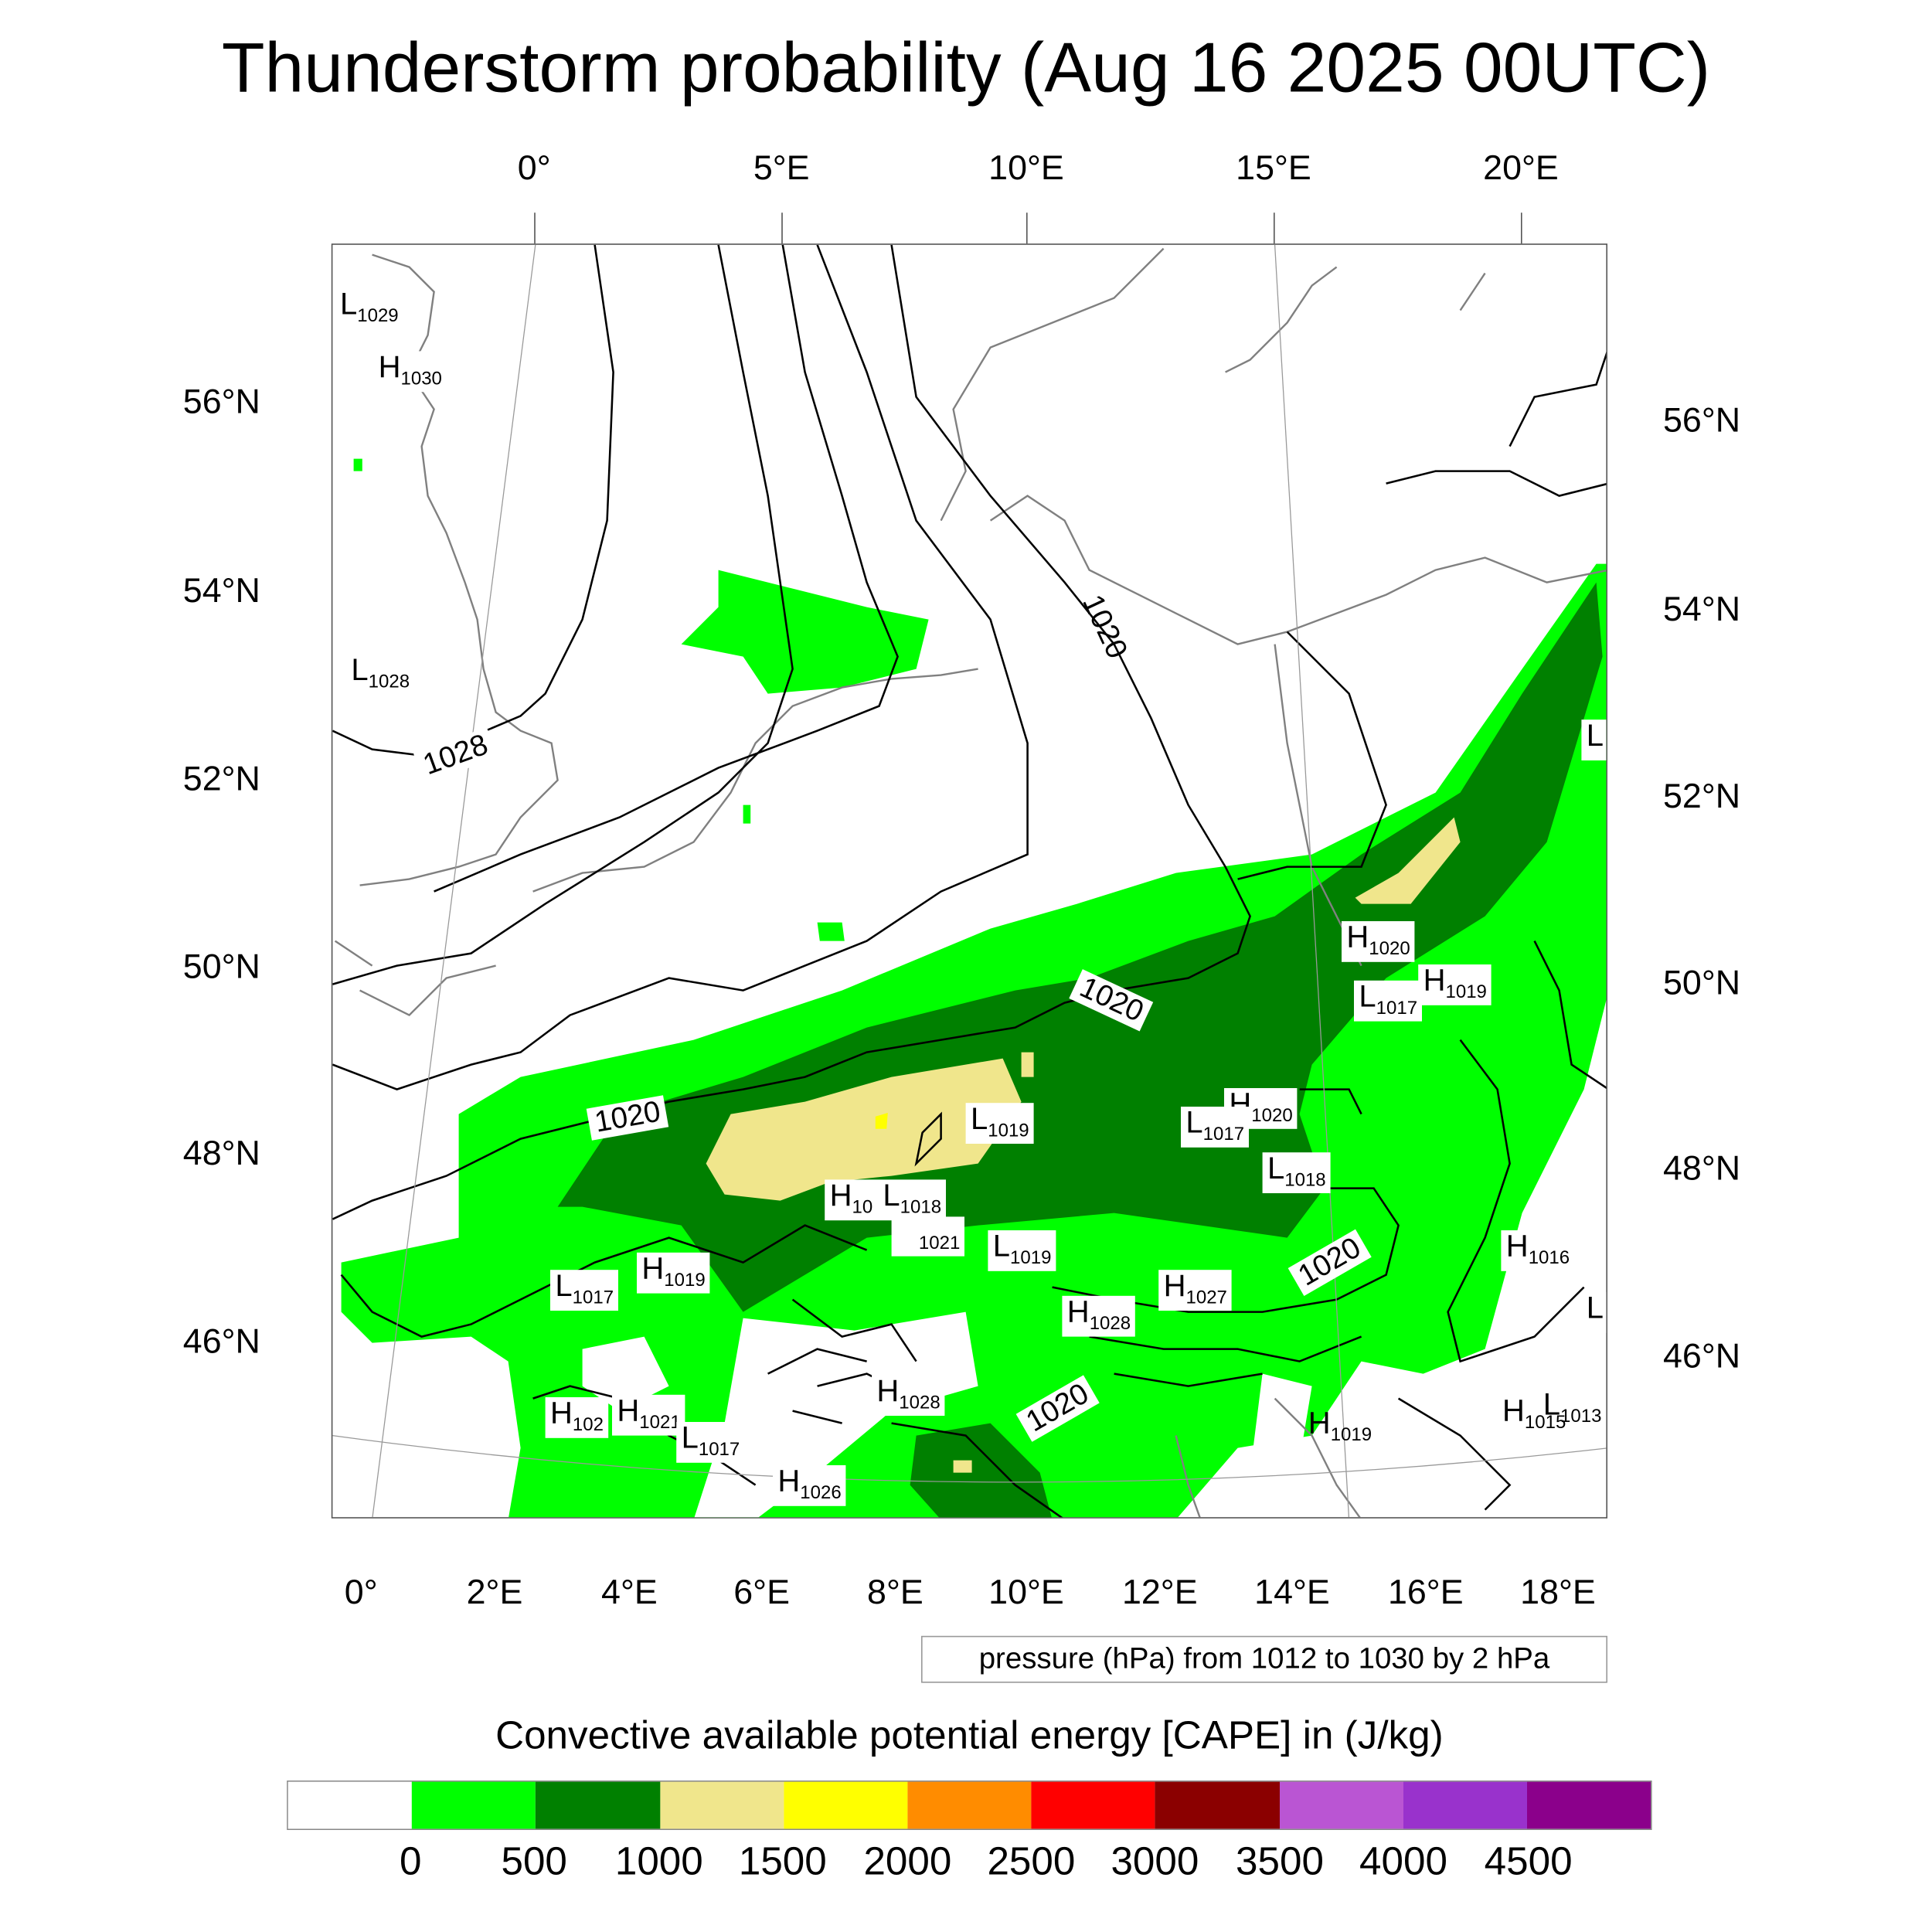  What do you see at coordinates (1110, 1324) in the screenshot?
I see `center-value: 1028` at bounding box center [1110, 1324].